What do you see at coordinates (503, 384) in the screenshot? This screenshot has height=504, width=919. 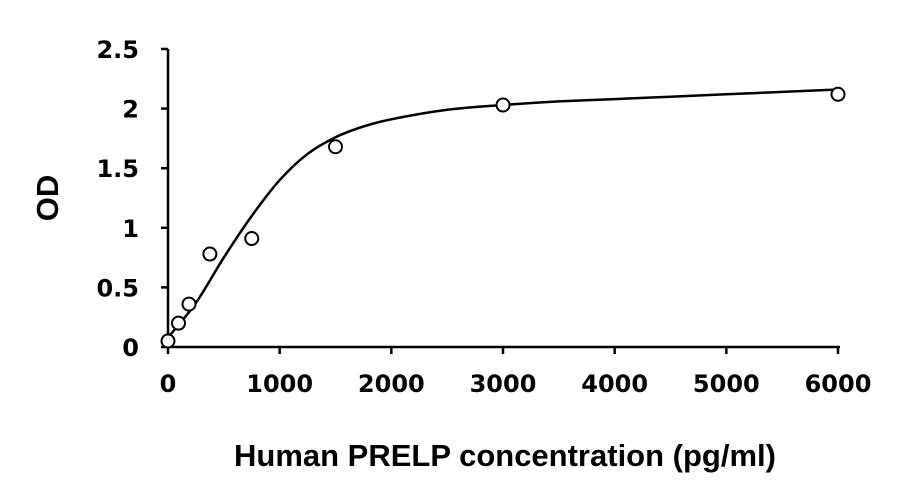 I see `x-tick-label: 3000` at bounding box center [503, 384].